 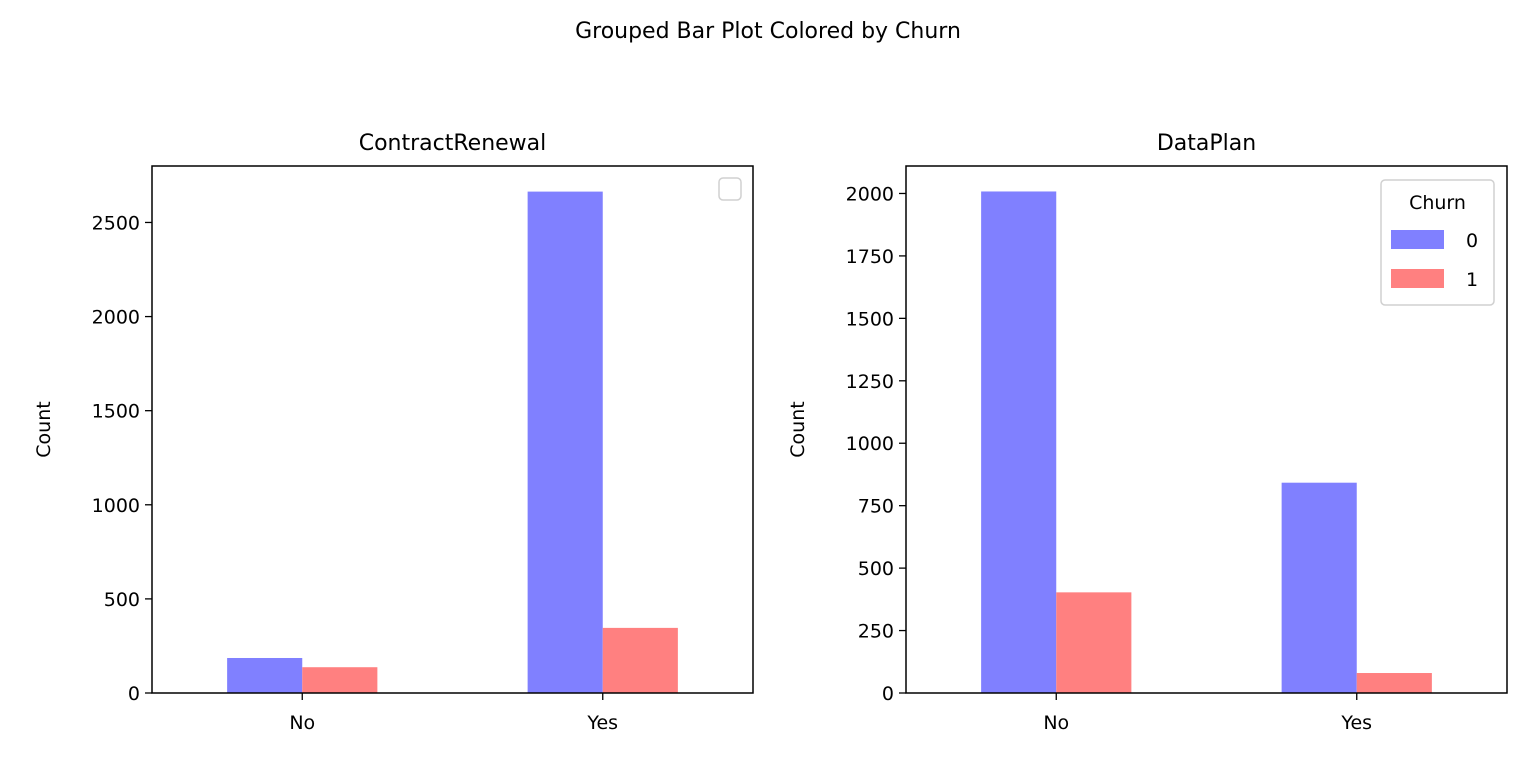 What do you see at coordinates (1472, 280) in the screenshot?
I see `legend-entry-1: 1` at bounding box center [1472, 280].